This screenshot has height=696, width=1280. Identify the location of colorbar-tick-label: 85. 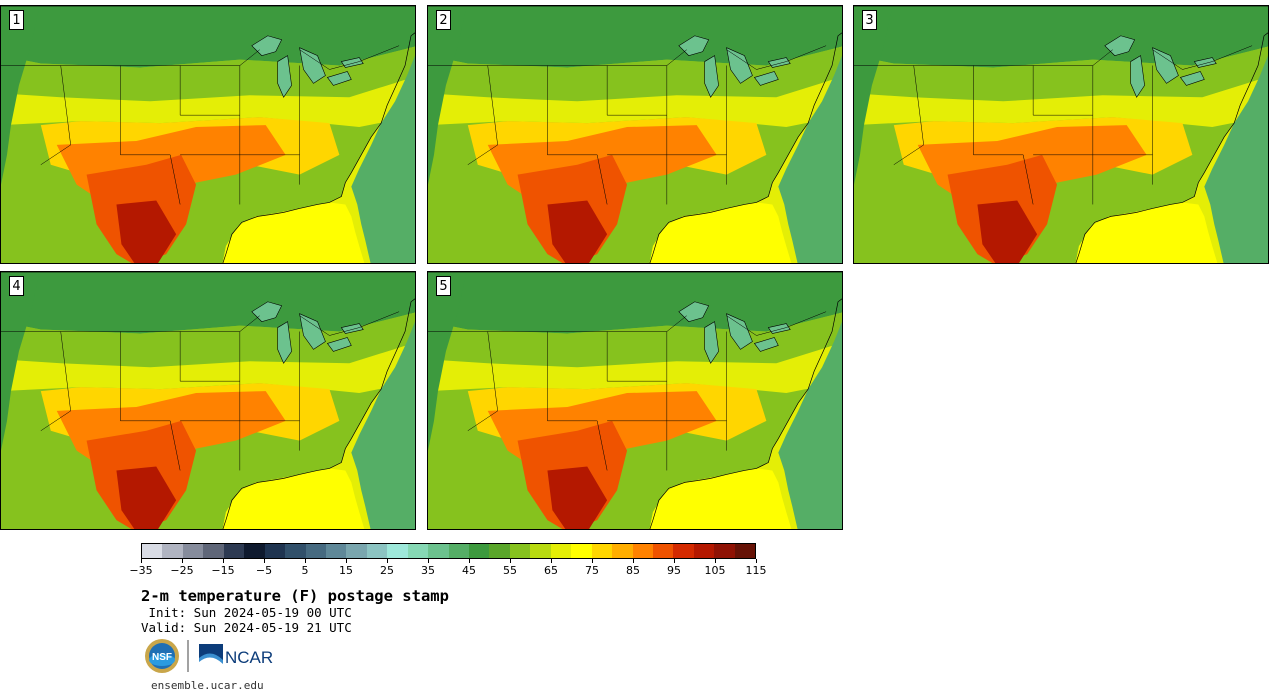
(633, 570).